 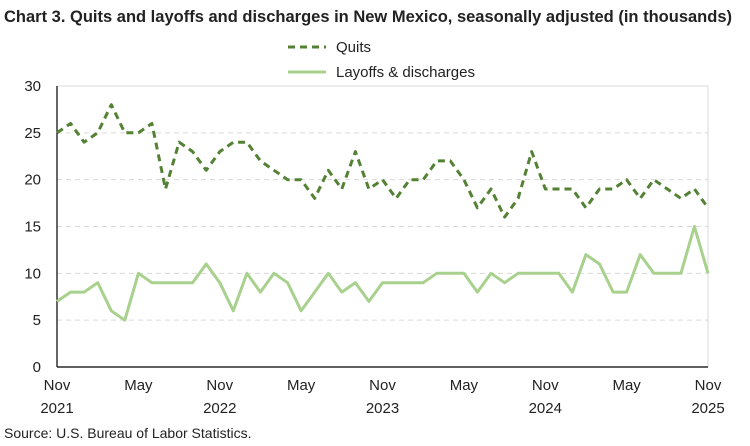 What do you see at coordinates (37, 367) in the screenshot?
I see `y-tick-label: 0` at bounding box center [37, 367].